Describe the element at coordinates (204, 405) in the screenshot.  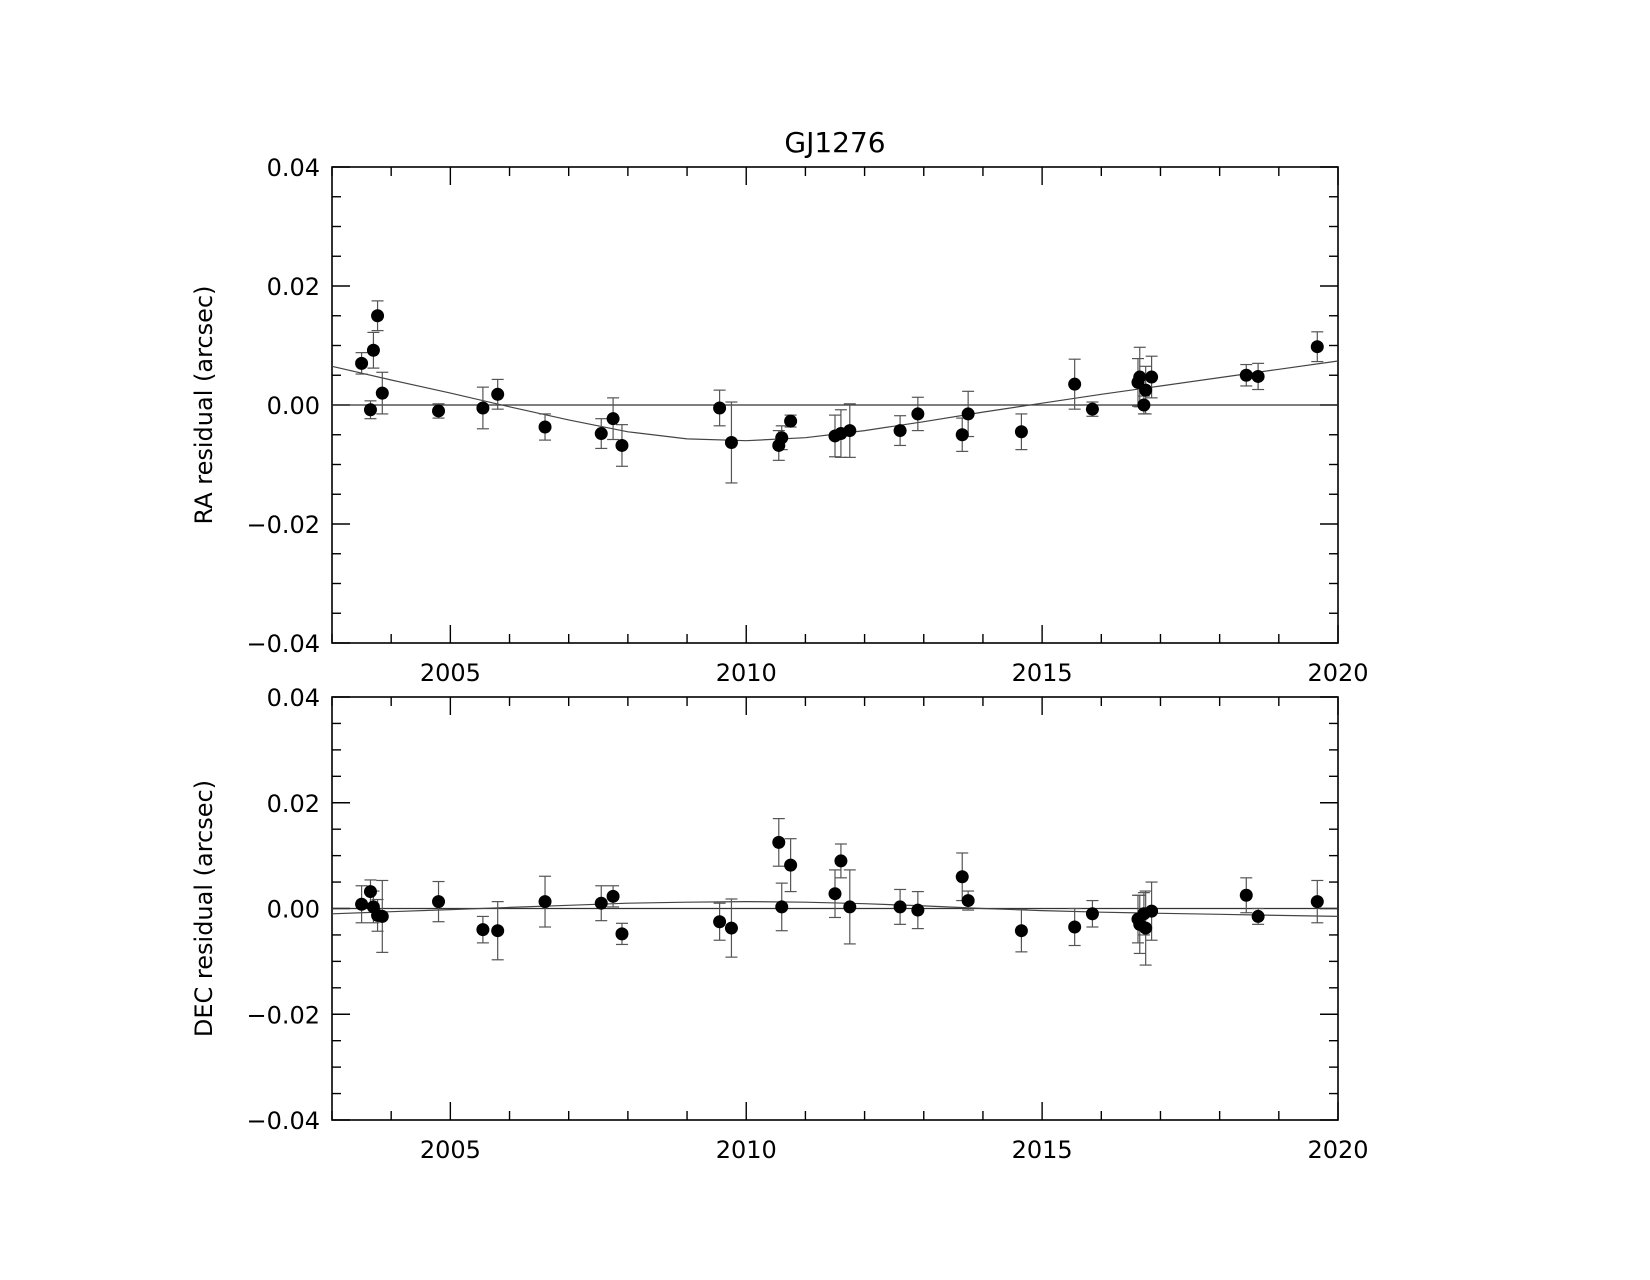
I see `y-axis-label: RA residual (arcsec)` at that location.